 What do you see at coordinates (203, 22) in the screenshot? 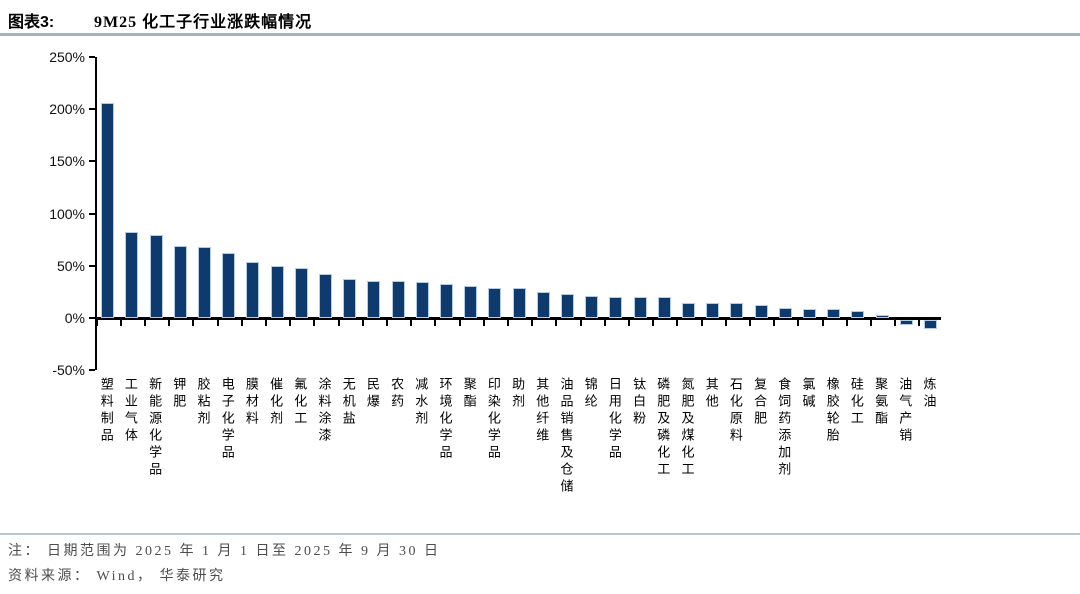
I see `page-title: 9M25 化工子行业涨跌幅情况` at bounding box center [203, 22].